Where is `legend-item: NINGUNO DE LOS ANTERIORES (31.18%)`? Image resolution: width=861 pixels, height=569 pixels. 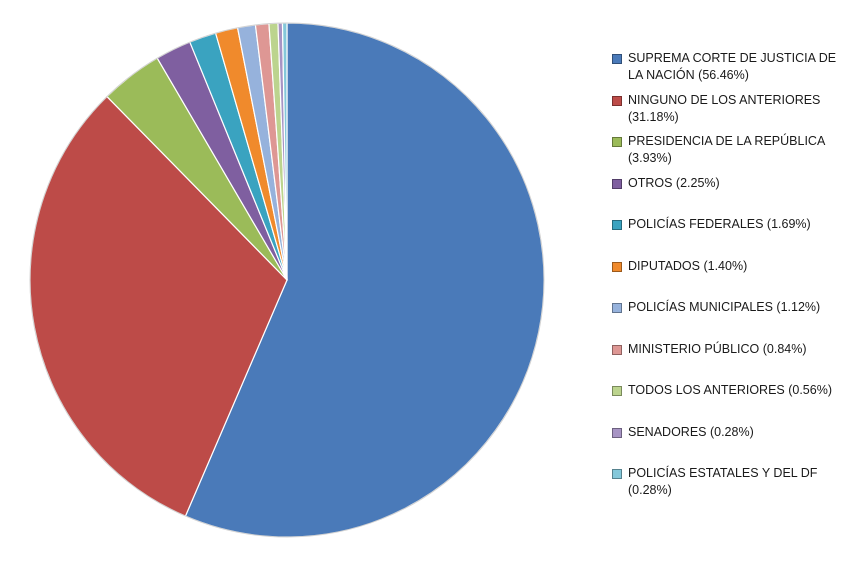 legend-item: NINGUNO DE LOS ANTERIORES (31.18%) is located at coordinates (732, 113).